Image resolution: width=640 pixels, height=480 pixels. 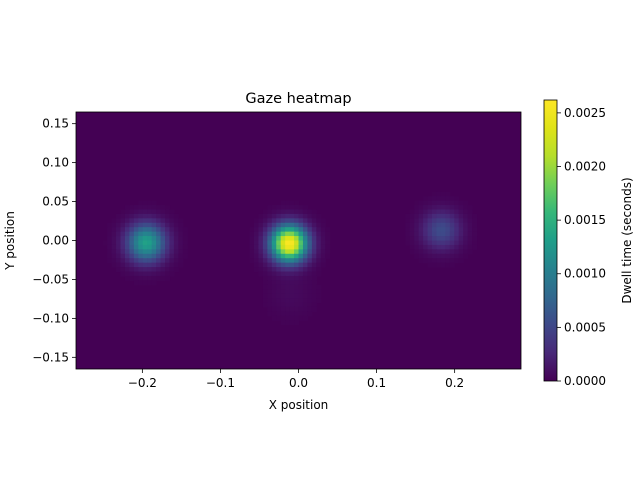 I want to click on colorbar-gradient, so click(x=550, y=240).